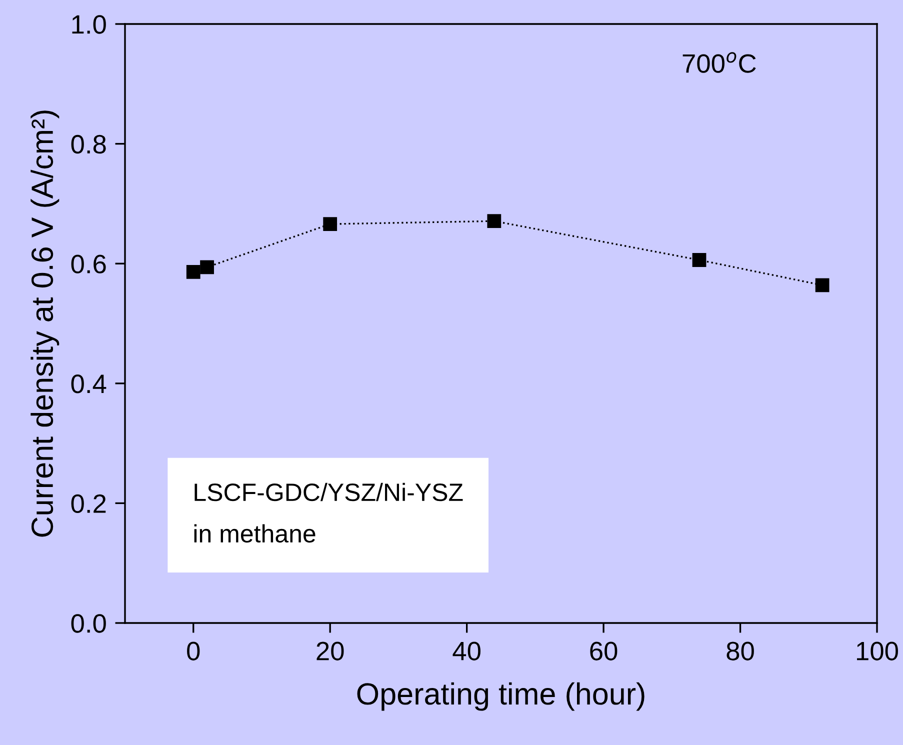 Image resolution: width=903 pixels, height=745 pixels. Describe the element at coordinates (740, 651) in the screenshot. I see `x-tick-label: 80` at that location.